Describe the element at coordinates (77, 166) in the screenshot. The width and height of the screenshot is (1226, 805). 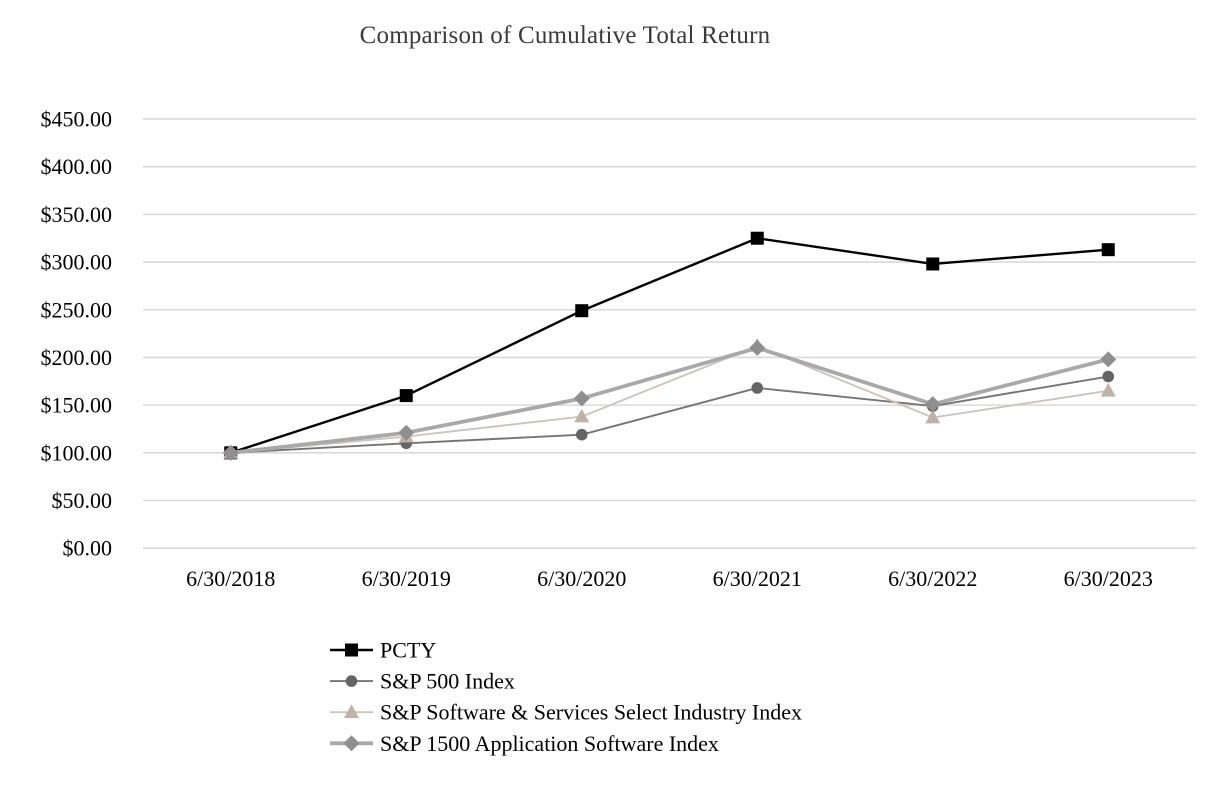
I see `y-axis-tick-label: $400.00` at that location.